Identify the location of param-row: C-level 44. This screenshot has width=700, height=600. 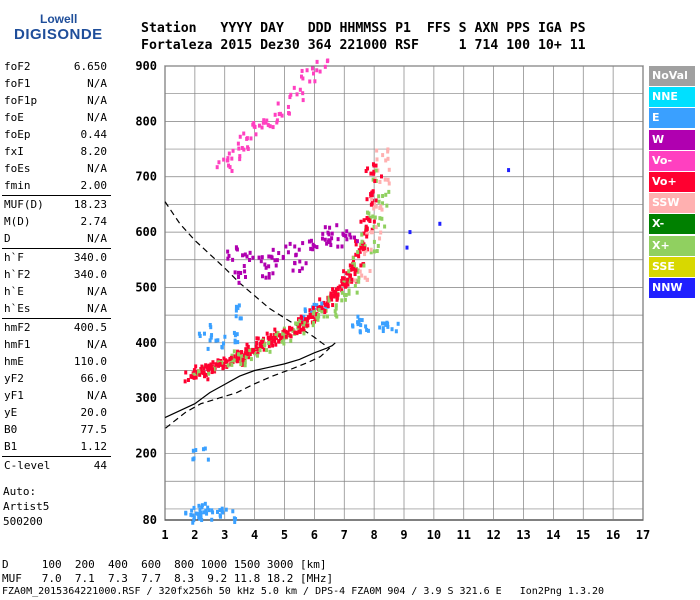
(54, 465).